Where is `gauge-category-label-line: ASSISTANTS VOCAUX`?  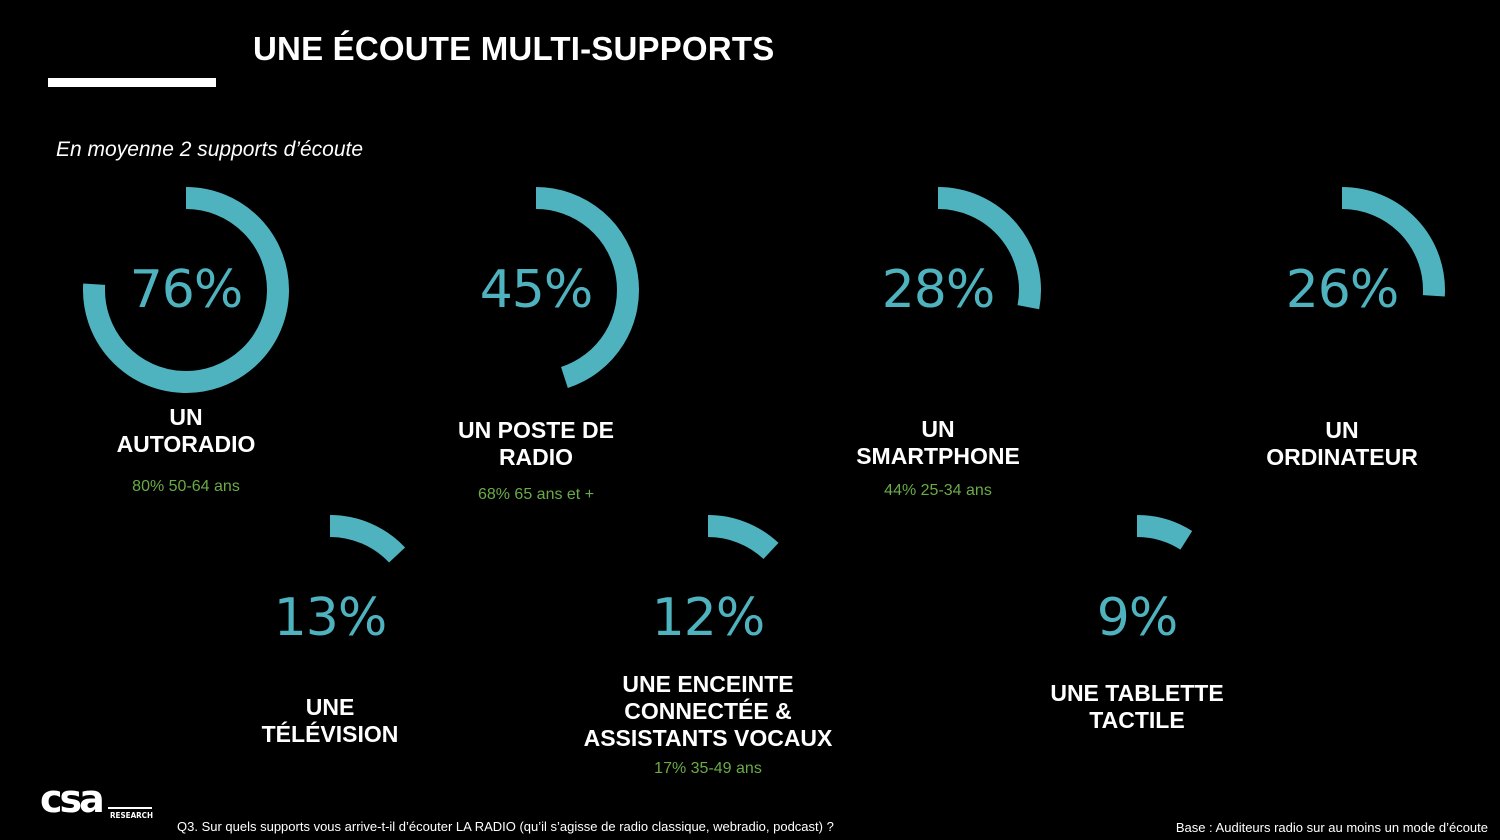
gauge-category-label-line: ASSISTANTS VOCAUX is located at coordinates (708, 738).